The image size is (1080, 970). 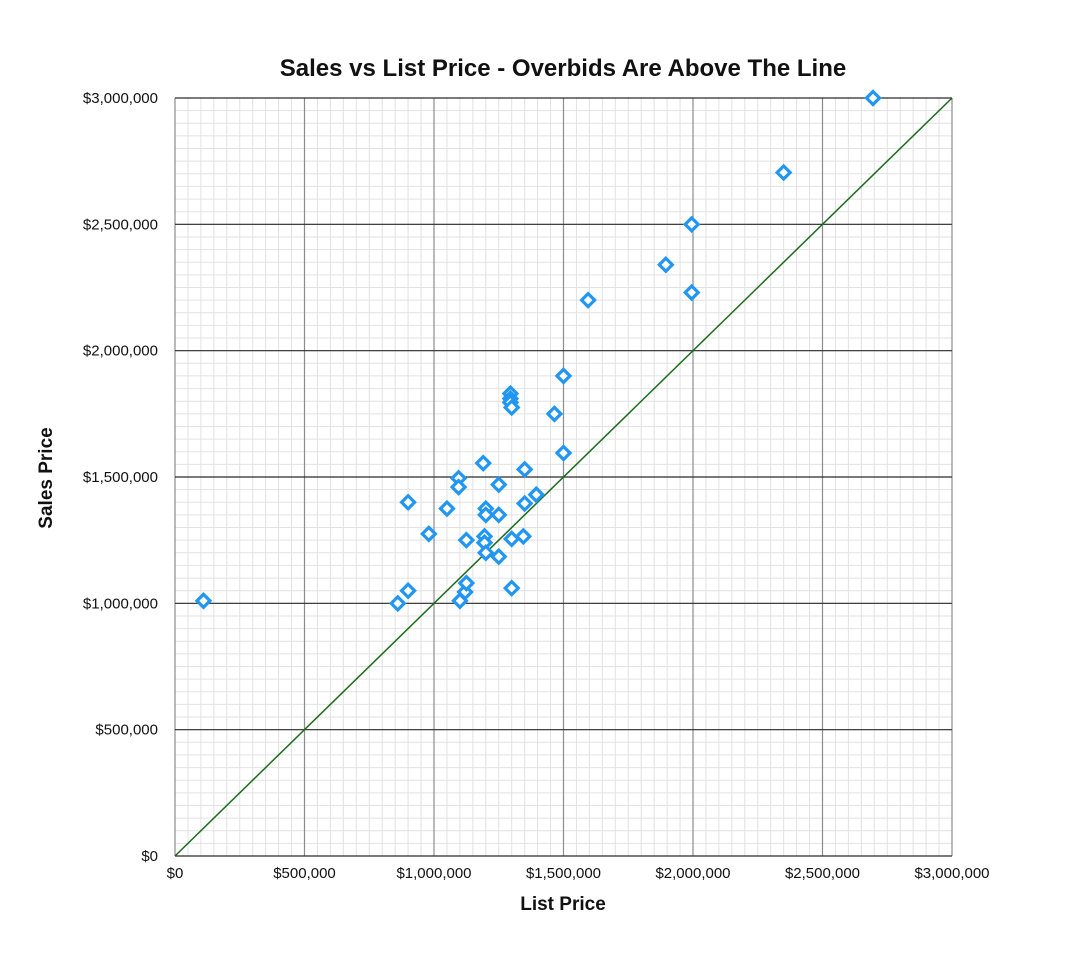 I want to click on y-tick-label: $2,000,000, so click(x=120, y=351).